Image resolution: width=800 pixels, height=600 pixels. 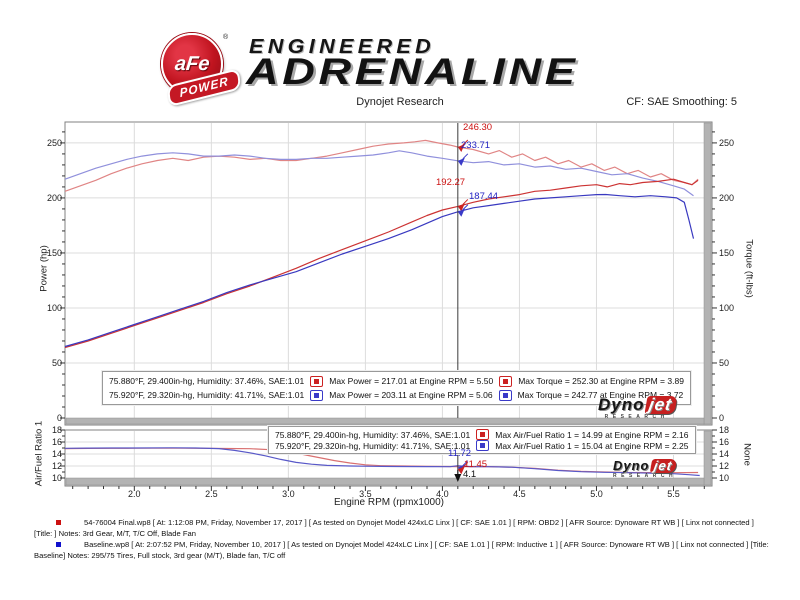 I want to click on cursor-value-final-afr: 11.45, so click(x=476, y=464).